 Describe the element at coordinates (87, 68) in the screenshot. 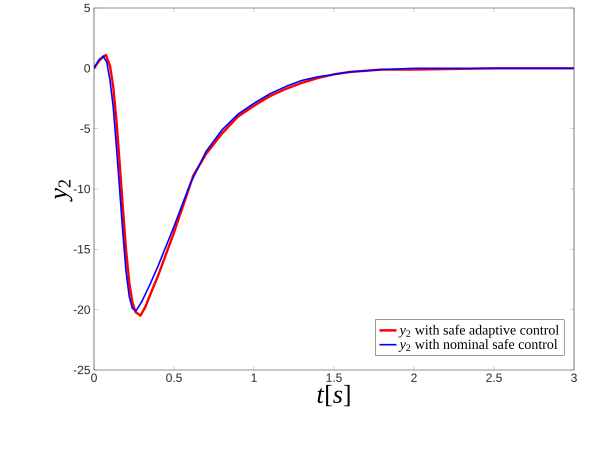

I see `y-tick-label: 0` at that location.